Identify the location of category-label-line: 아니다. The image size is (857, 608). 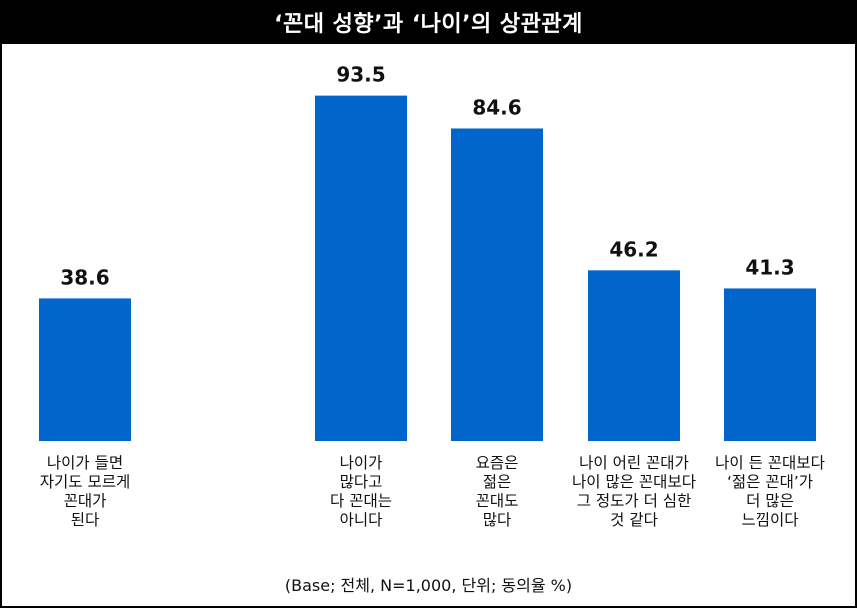
(361, 520).